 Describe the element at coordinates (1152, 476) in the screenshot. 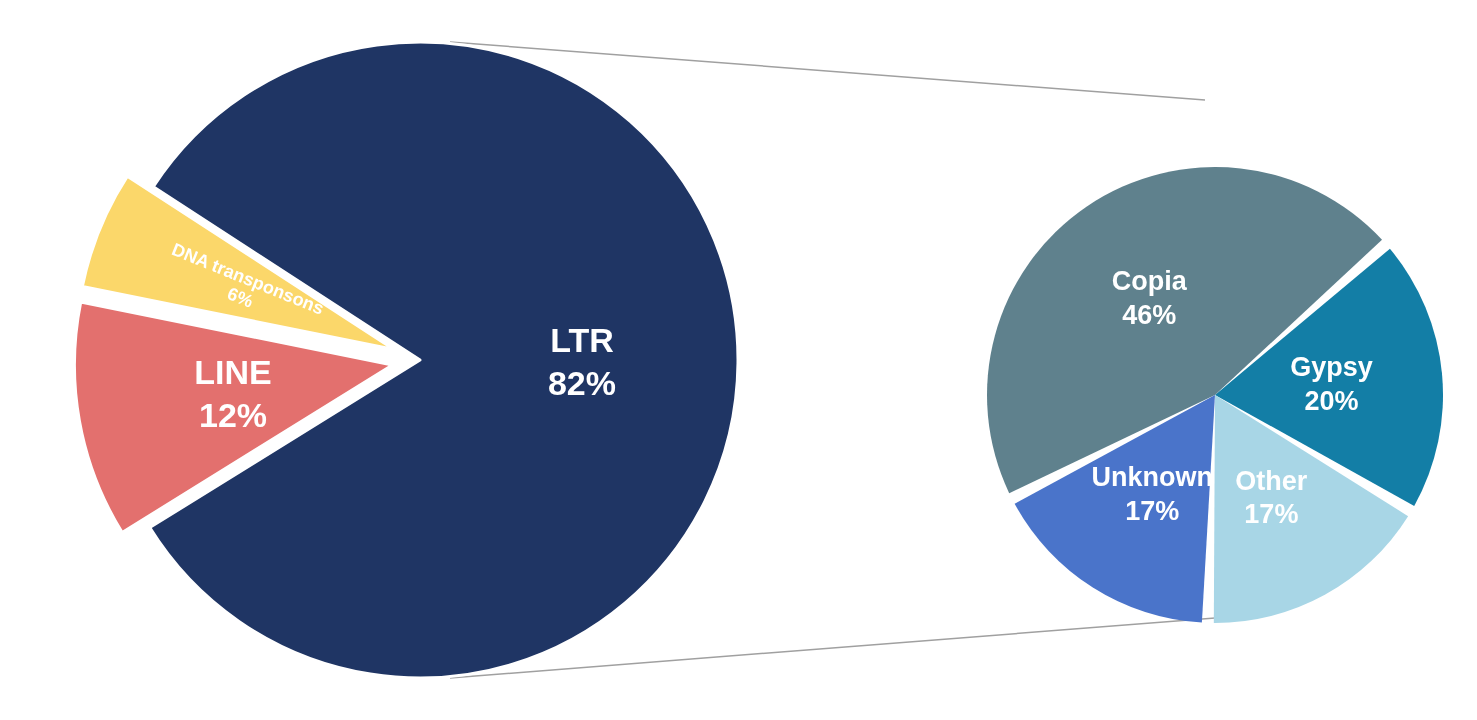

I see `slice-label: Unknown` at that location.